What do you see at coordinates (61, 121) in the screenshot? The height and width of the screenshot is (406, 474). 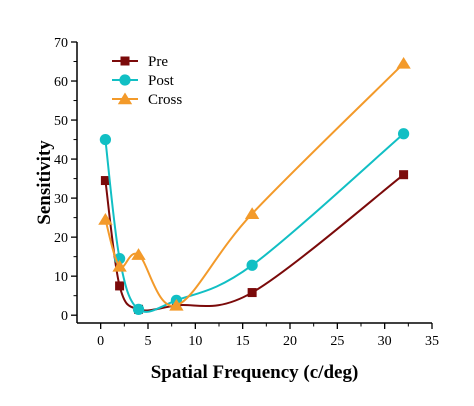 I see `y-tick-label: 50` at bounding box center [61, 121].